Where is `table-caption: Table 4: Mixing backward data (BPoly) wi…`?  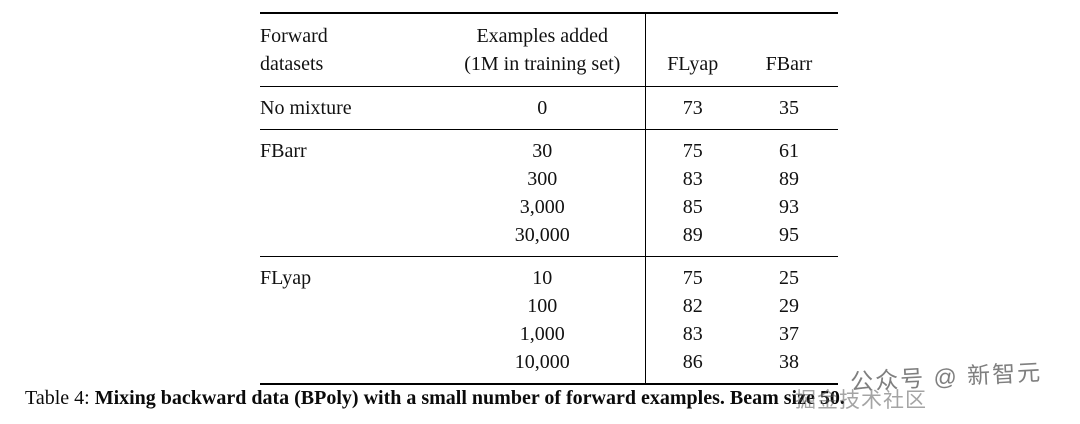 table-caption: Table 4: Mixing backward data (BPoly) wi… is located at coordinates (540, 398).